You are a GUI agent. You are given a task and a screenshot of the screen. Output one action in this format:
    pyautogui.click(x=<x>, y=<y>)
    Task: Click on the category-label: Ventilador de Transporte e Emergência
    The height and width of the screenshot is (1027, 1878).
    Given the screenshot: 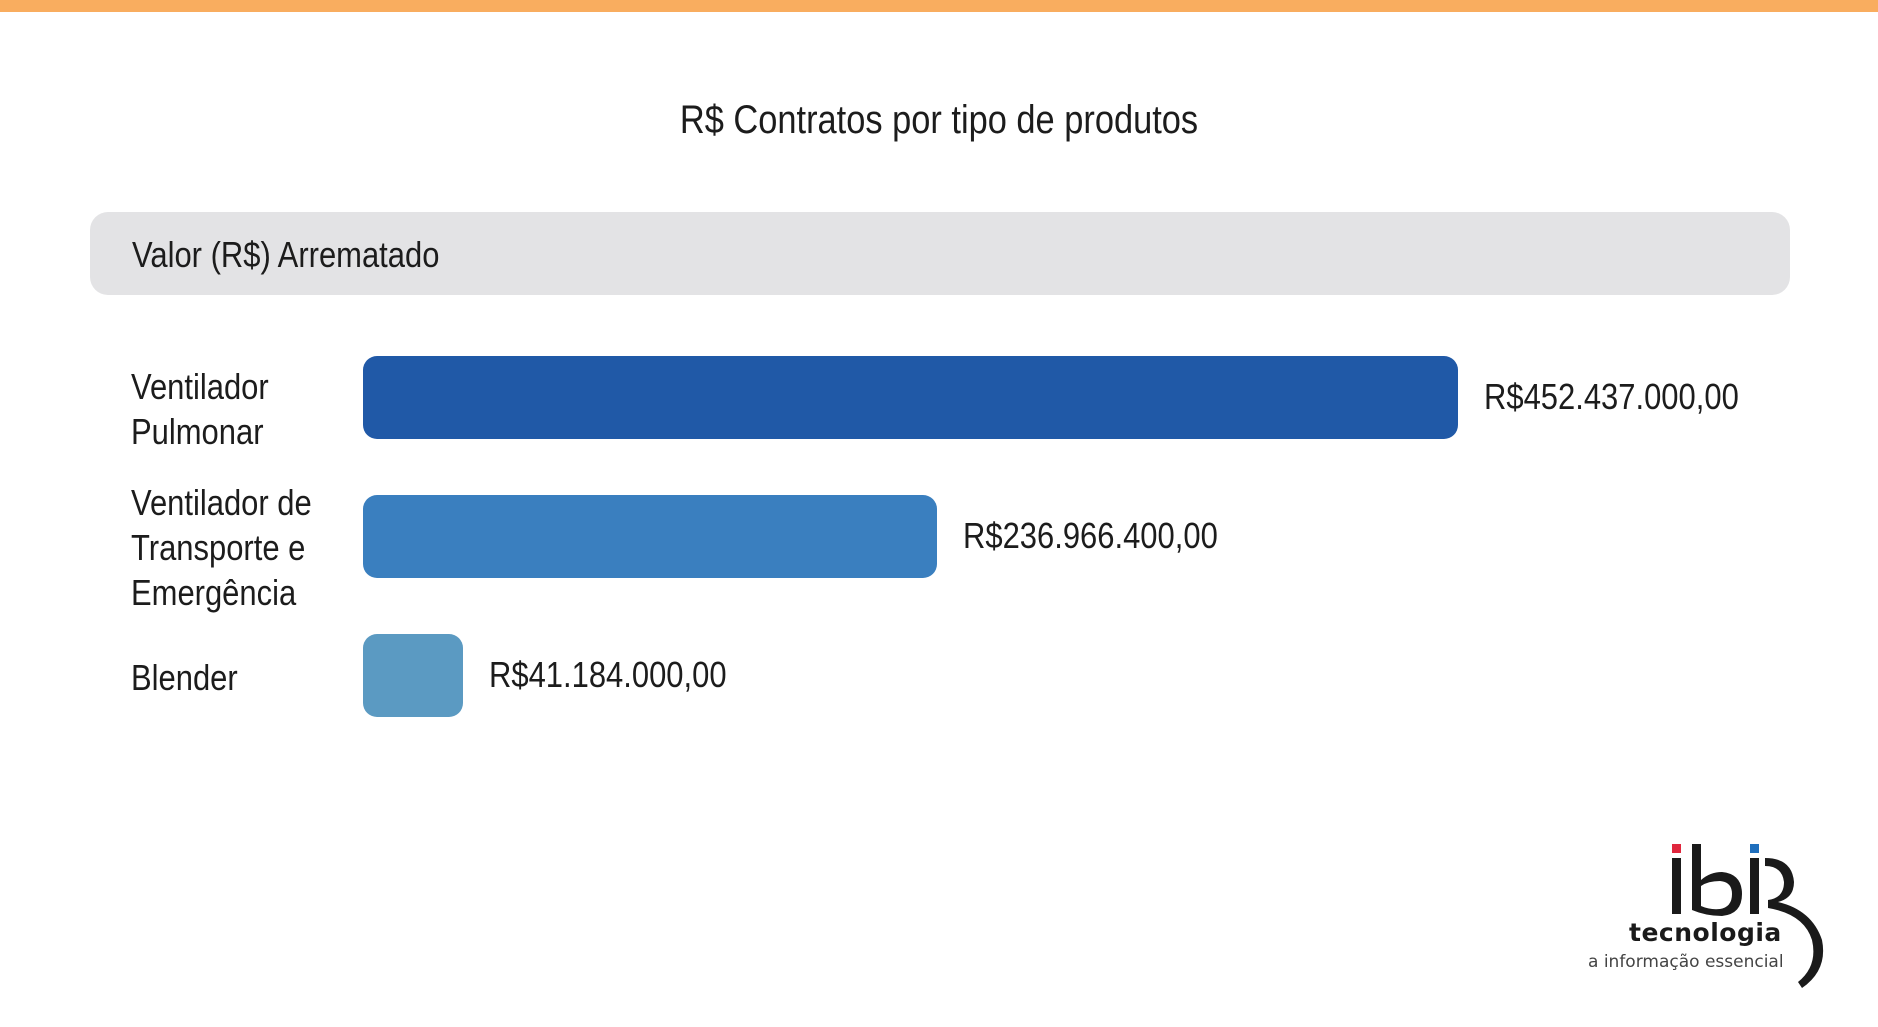 What is the action you would take?
    pyautogui.click(x=221, y=547)
    